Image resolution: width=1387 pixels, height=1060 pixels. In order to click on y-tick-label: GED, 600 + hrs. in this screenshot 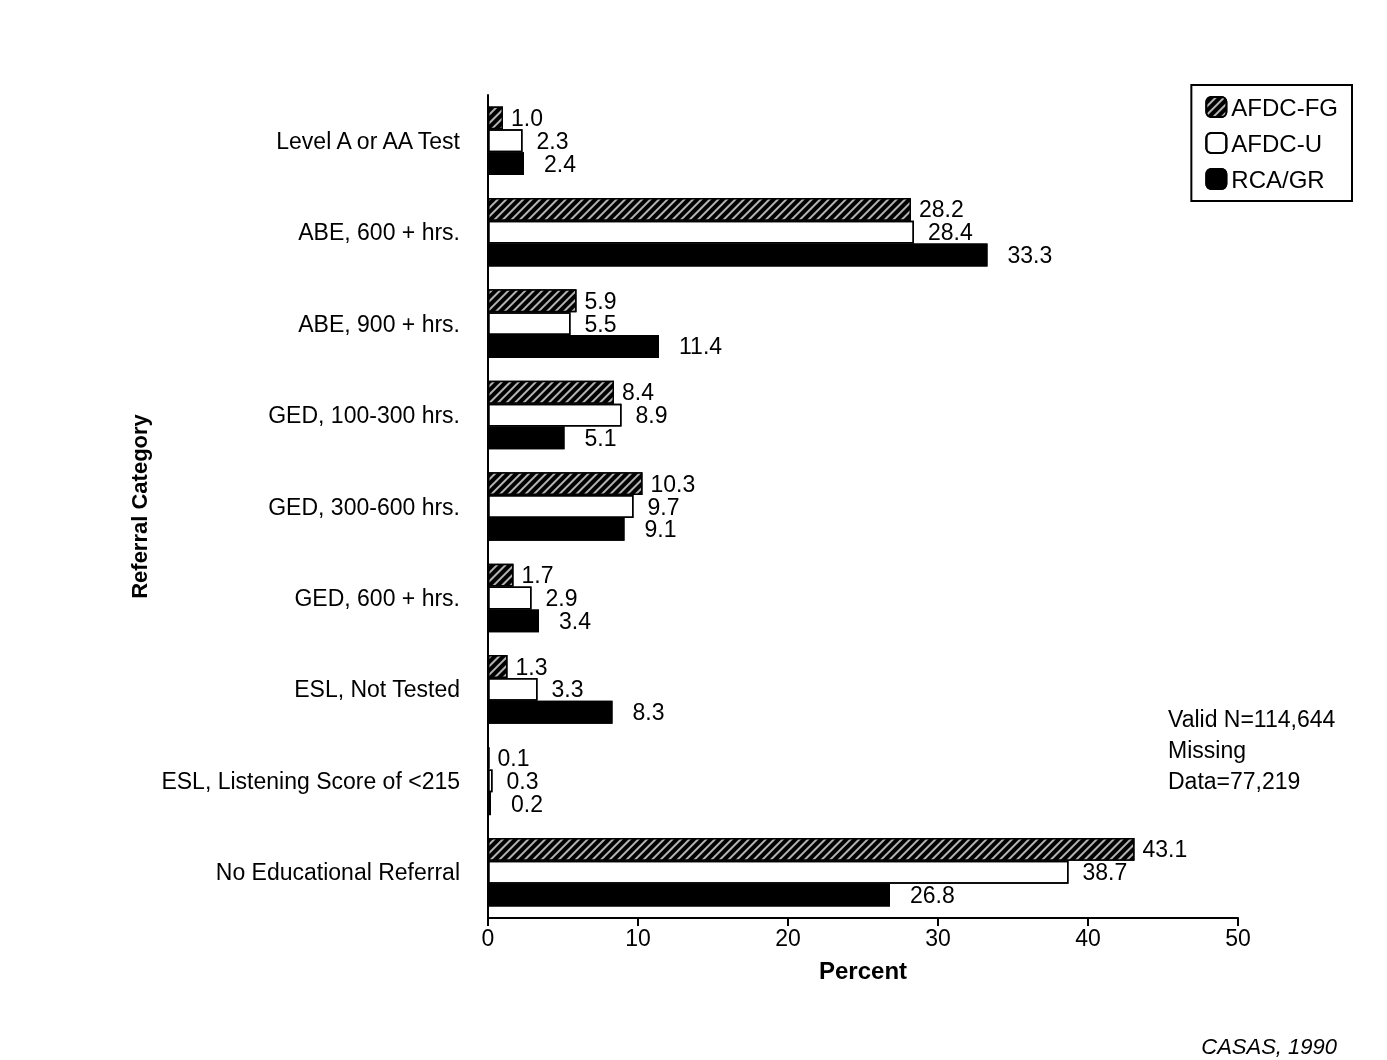, I will do `click(377, 597)`.